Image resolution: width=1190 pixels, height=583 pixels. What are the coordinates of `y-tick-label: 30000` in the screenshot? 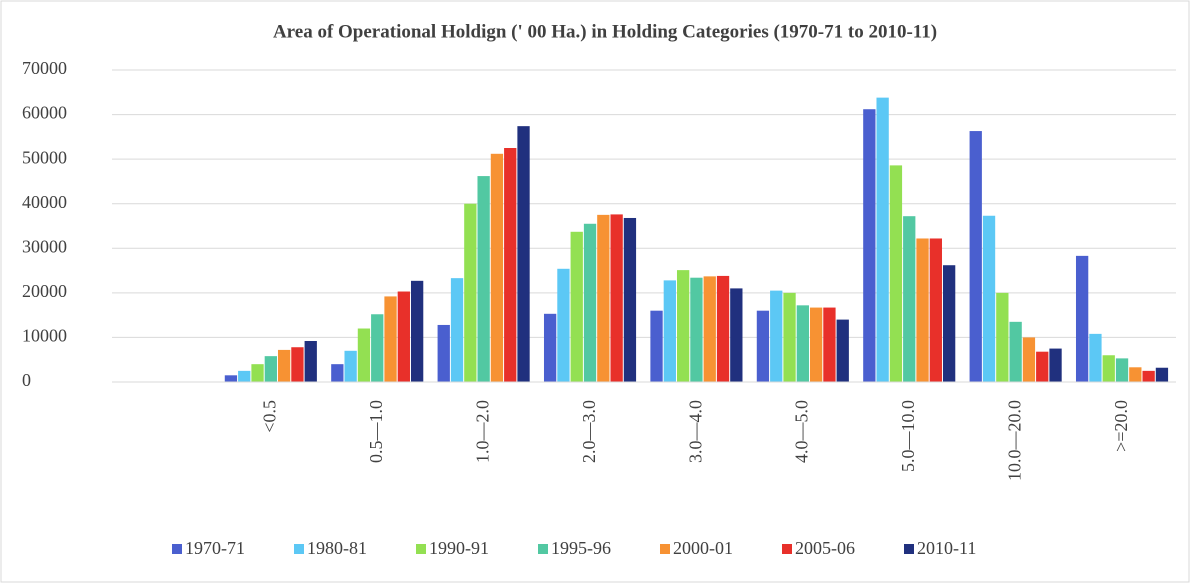 It's located at (44, 246).